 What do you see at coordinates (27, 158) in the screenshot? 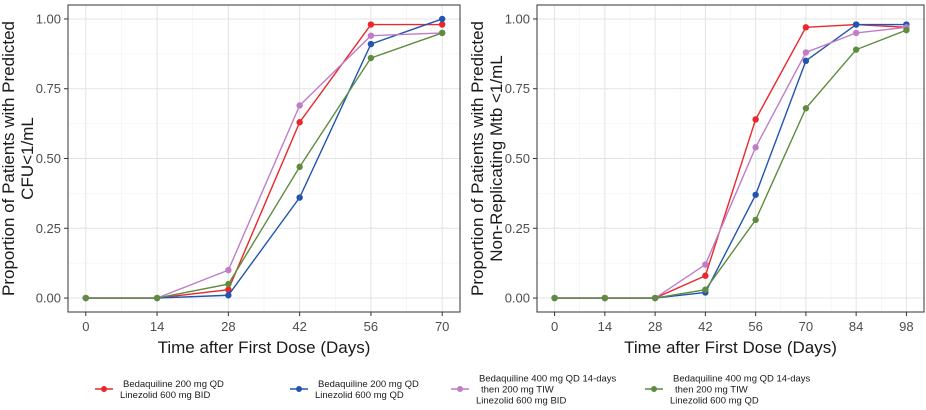
I see `y-axis-title-line: CFU<1/mL` at bounding box center [27, 158].